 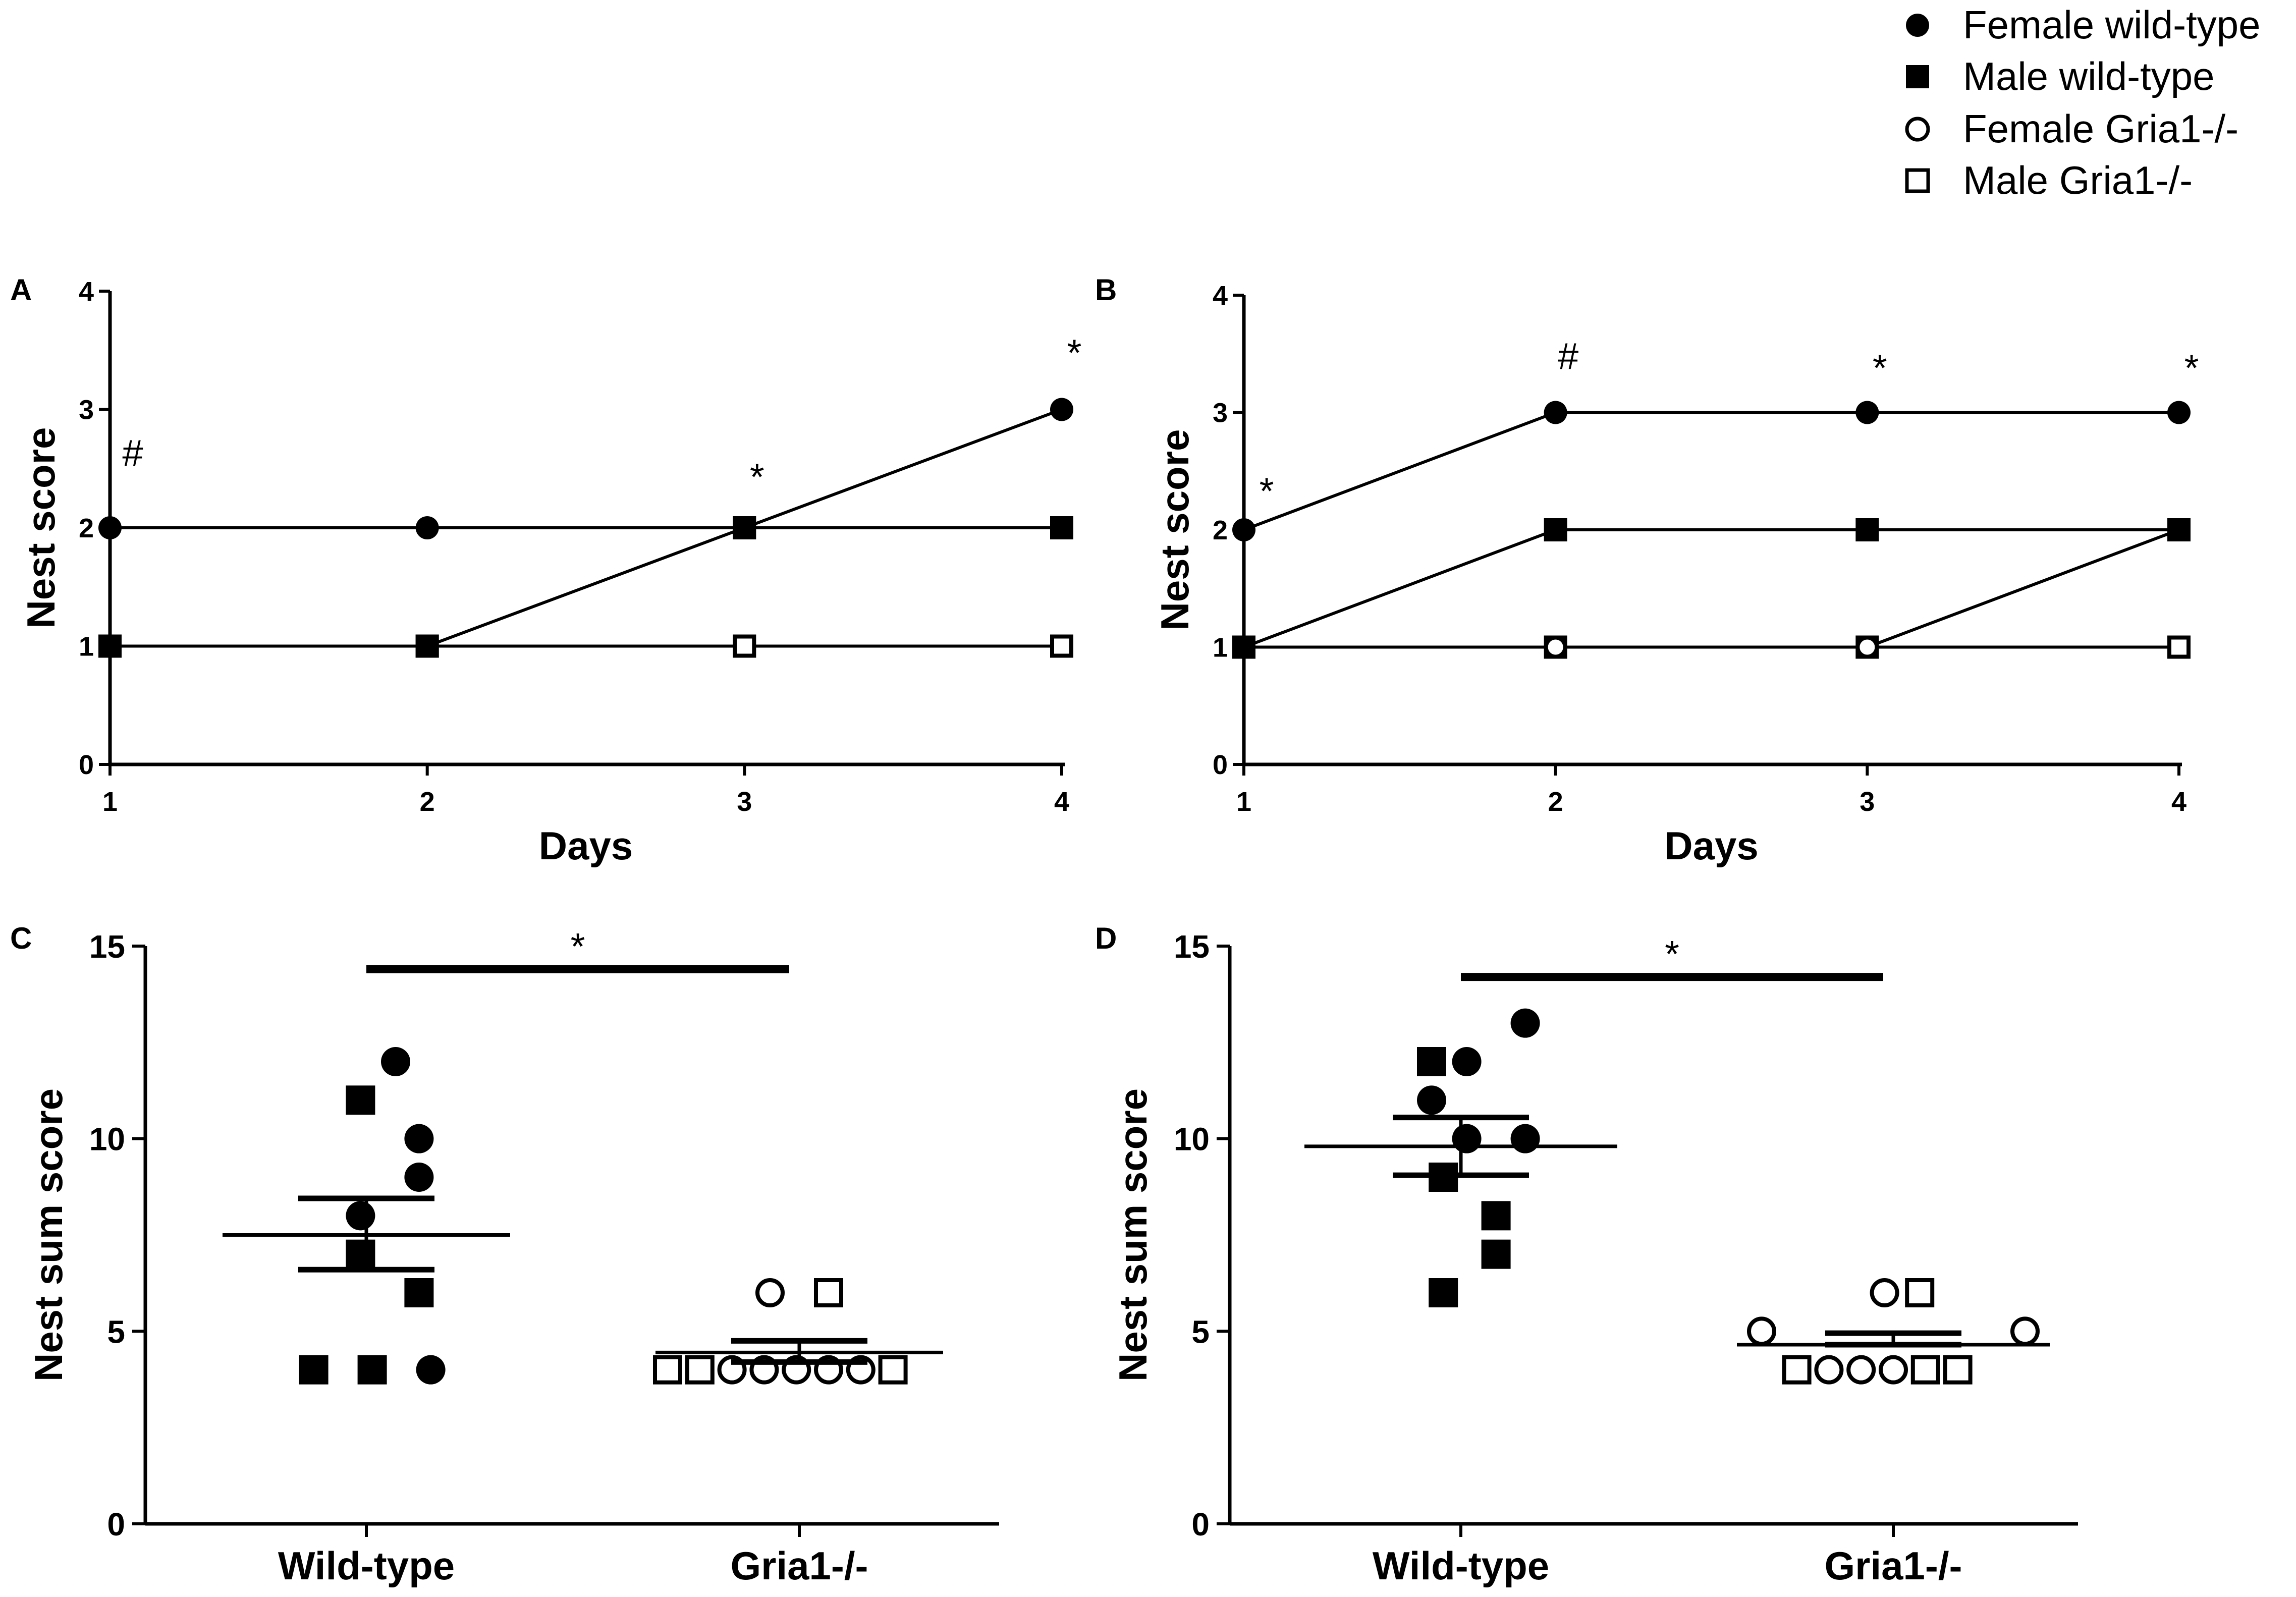 I want to click on panel-a-y-tick-label: 4, so click(x=86, y=292).